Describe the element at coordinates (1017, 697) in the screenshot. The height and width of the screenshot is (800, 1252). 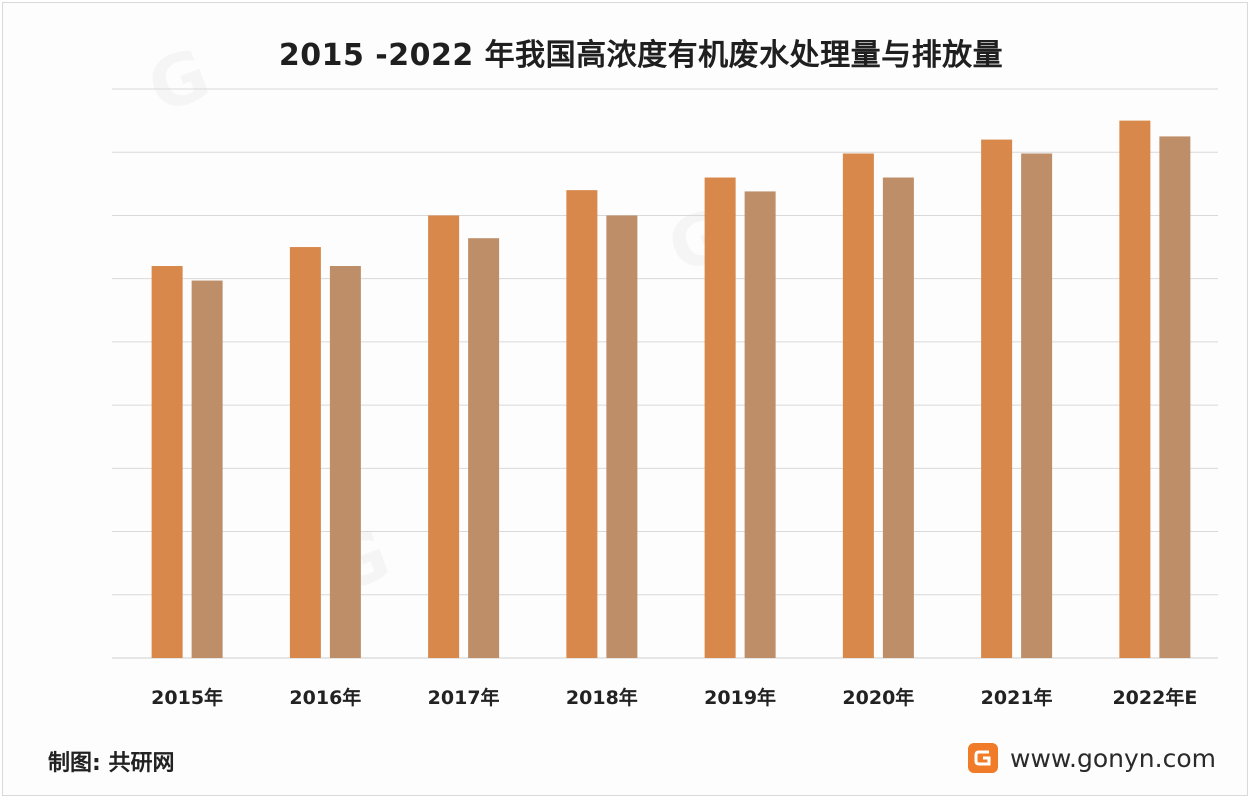
I see `x-tick-label: 2021年` at that location.